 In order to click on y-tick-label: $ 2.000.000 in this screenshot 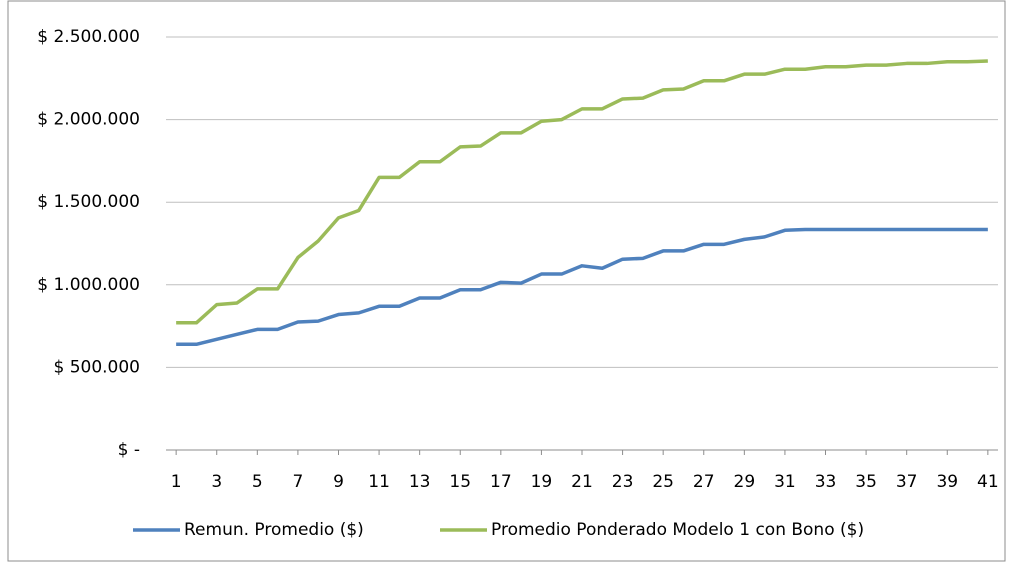, I will do `click(88, 120)`.